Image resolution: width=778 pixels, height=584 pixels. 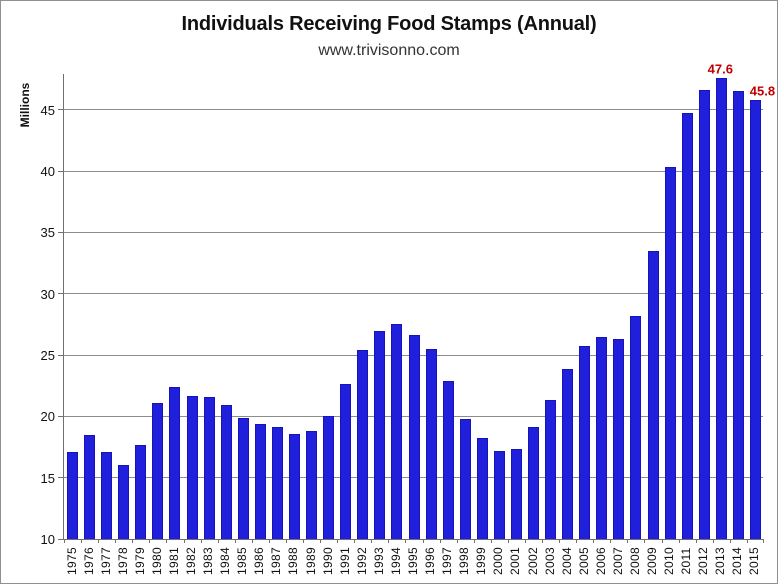 What do you see at coordinates (156, 561) in the screenshot?
I see `x-tick-label-1980: 1980` at bounding box center [156, 561].